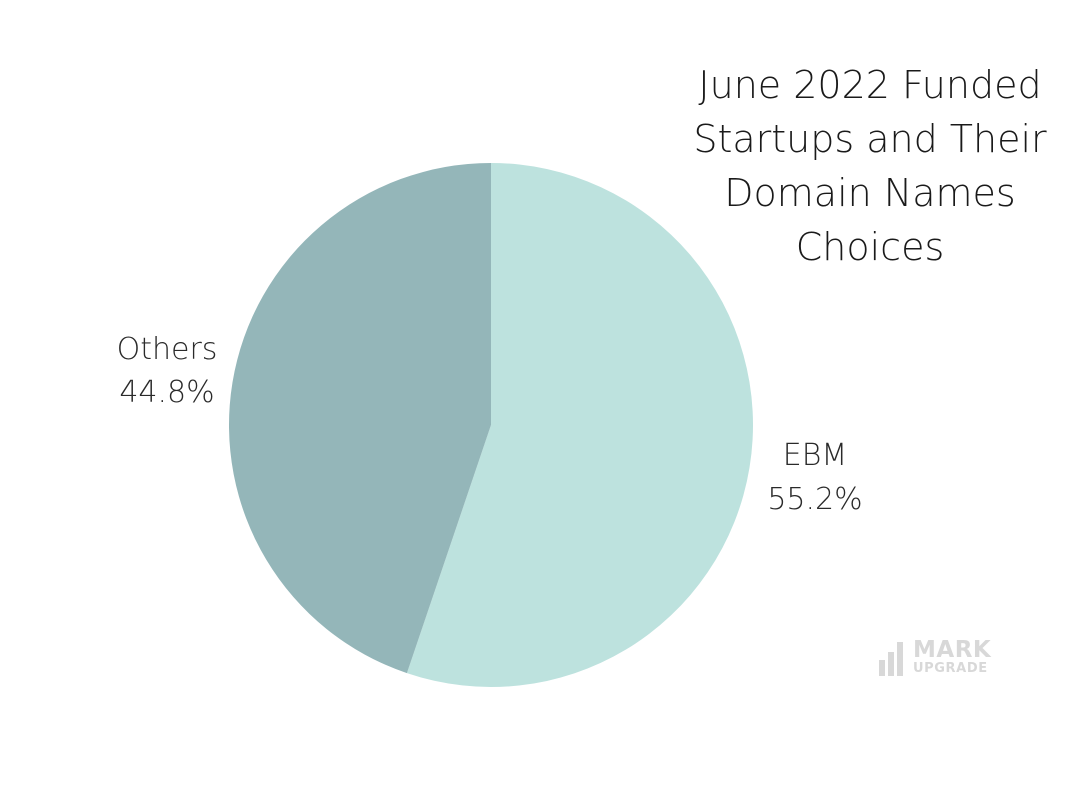 Image resolution: width=1080 pixels, height=800 pixels. I want to click on logo-text-mark: MARK, so click(952, 650).